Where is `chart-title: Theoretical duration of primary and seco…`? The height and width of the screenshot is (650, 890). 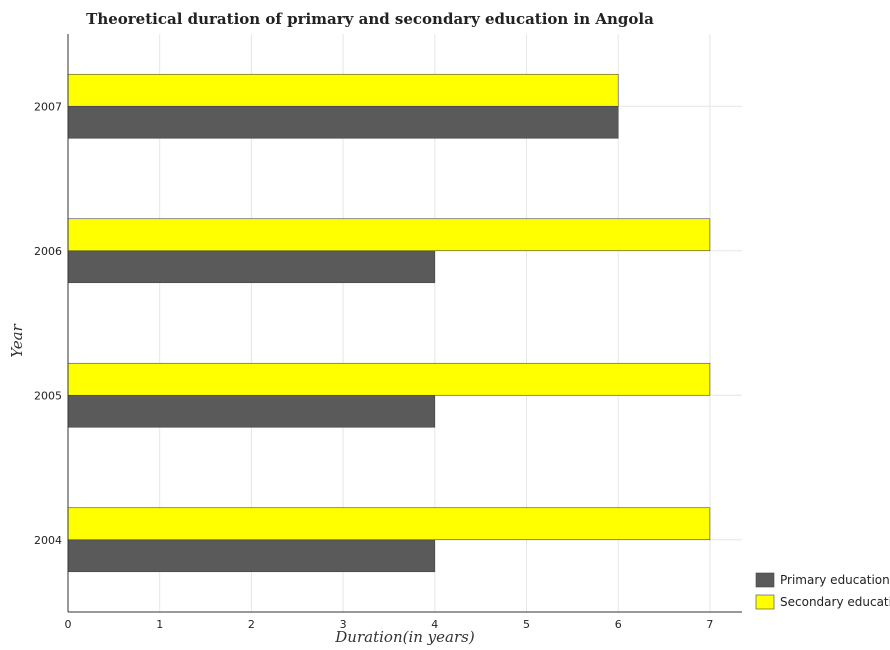 chart-title: Theoretical duration of primary and seco… is located at coordinates (370, 19).